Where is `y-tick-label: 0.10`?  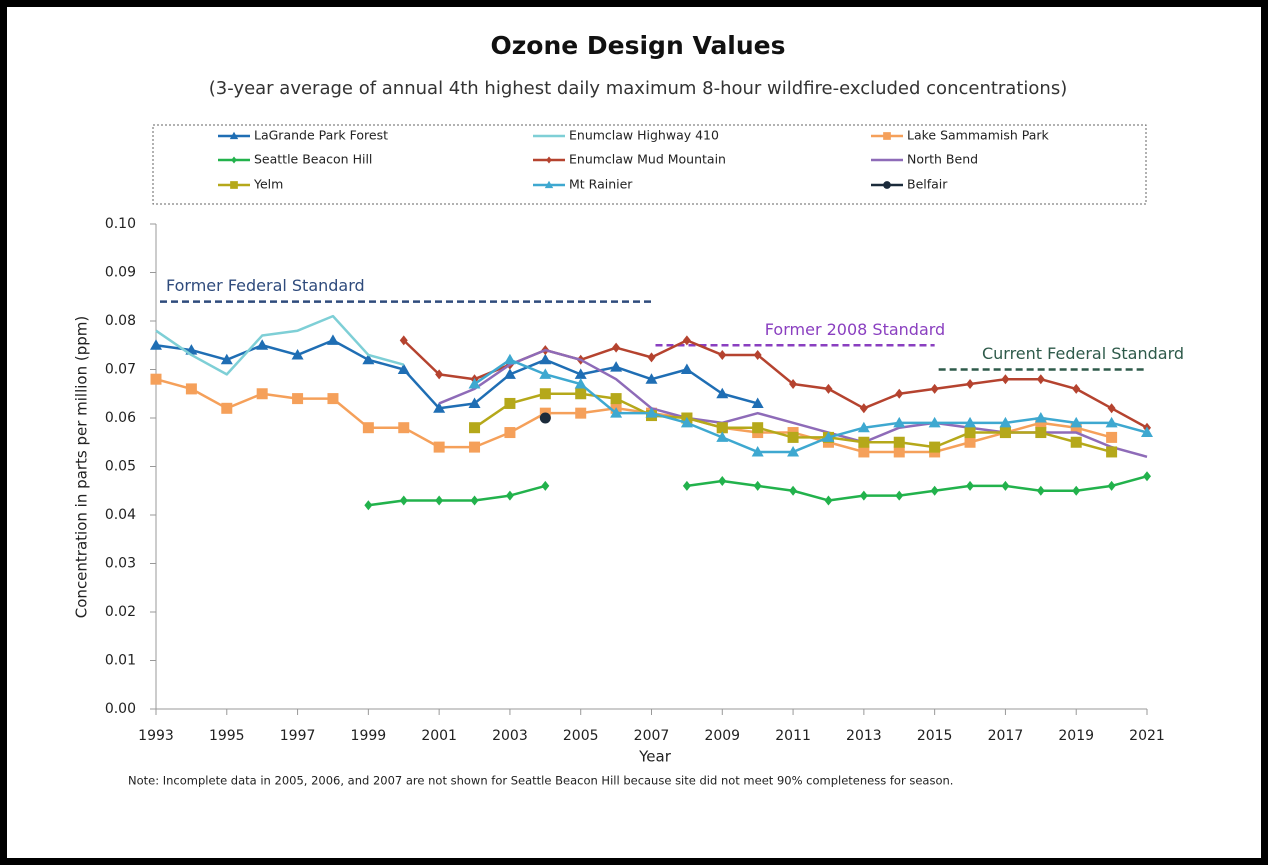
y-tick-label: 0.10 is located at coordinates (120, 224).